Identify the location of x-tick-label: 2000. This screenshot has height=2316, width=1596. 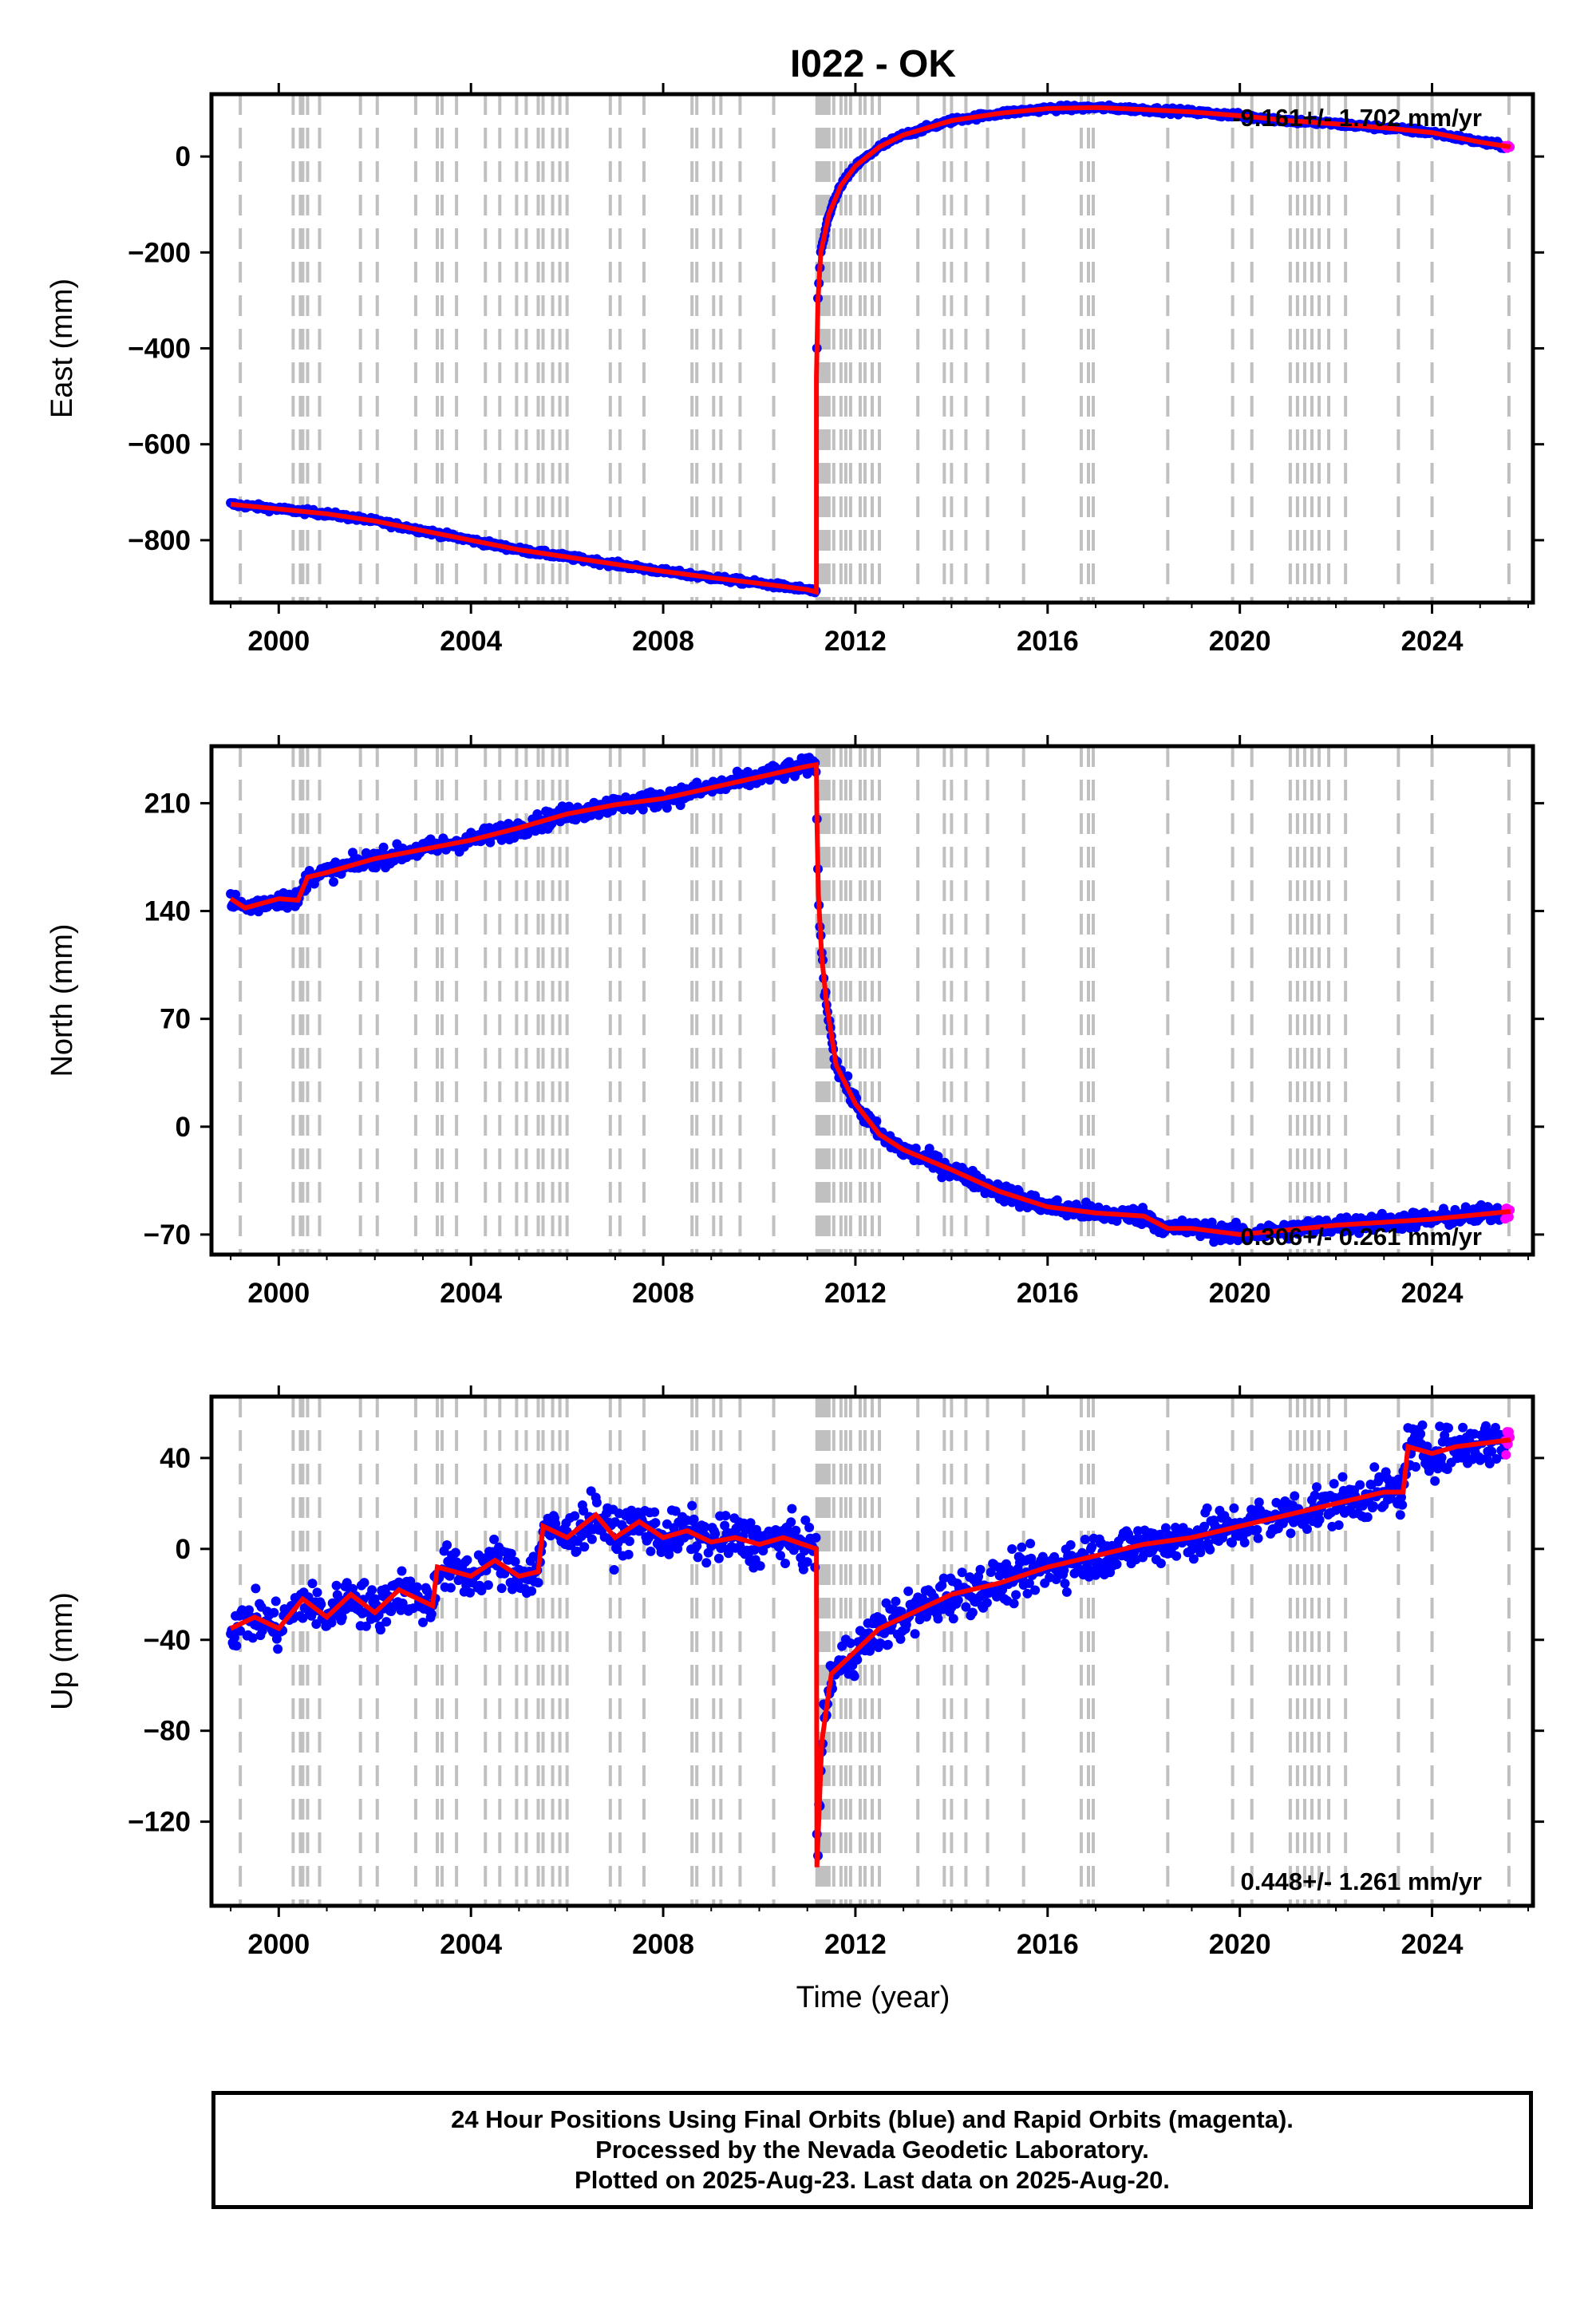
(278, 1293).